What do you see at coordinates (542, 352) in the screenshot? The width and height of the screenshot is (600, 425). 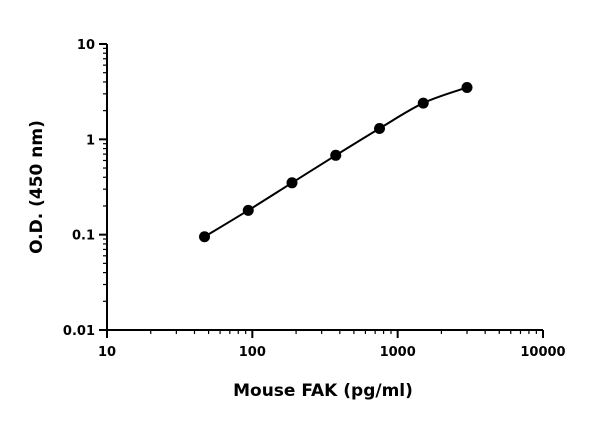 I see `x-tick-label: 10000` at bounding box center [542, 352].